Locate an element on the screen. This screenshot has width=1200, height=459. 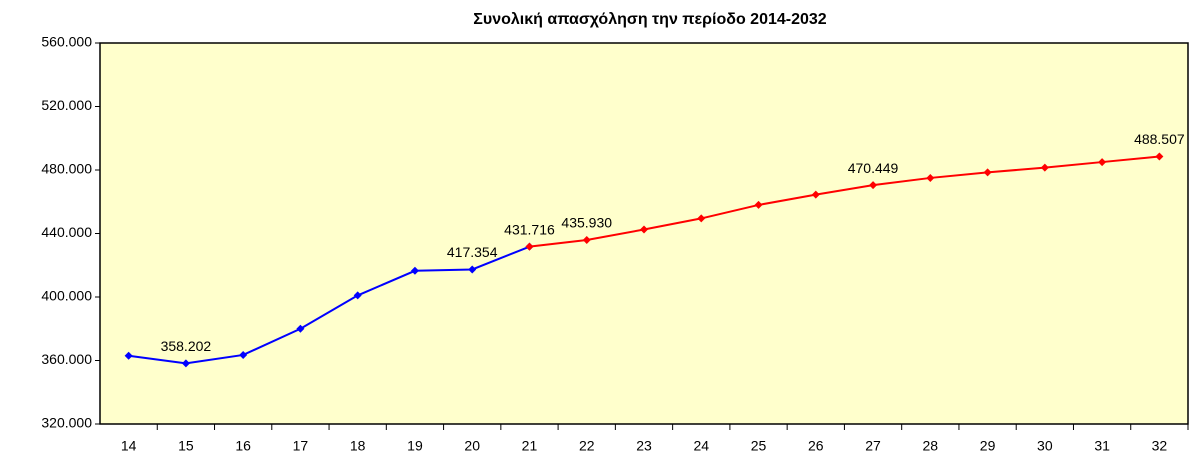
data-label: 435.930 is located at coordinates (586, 223).